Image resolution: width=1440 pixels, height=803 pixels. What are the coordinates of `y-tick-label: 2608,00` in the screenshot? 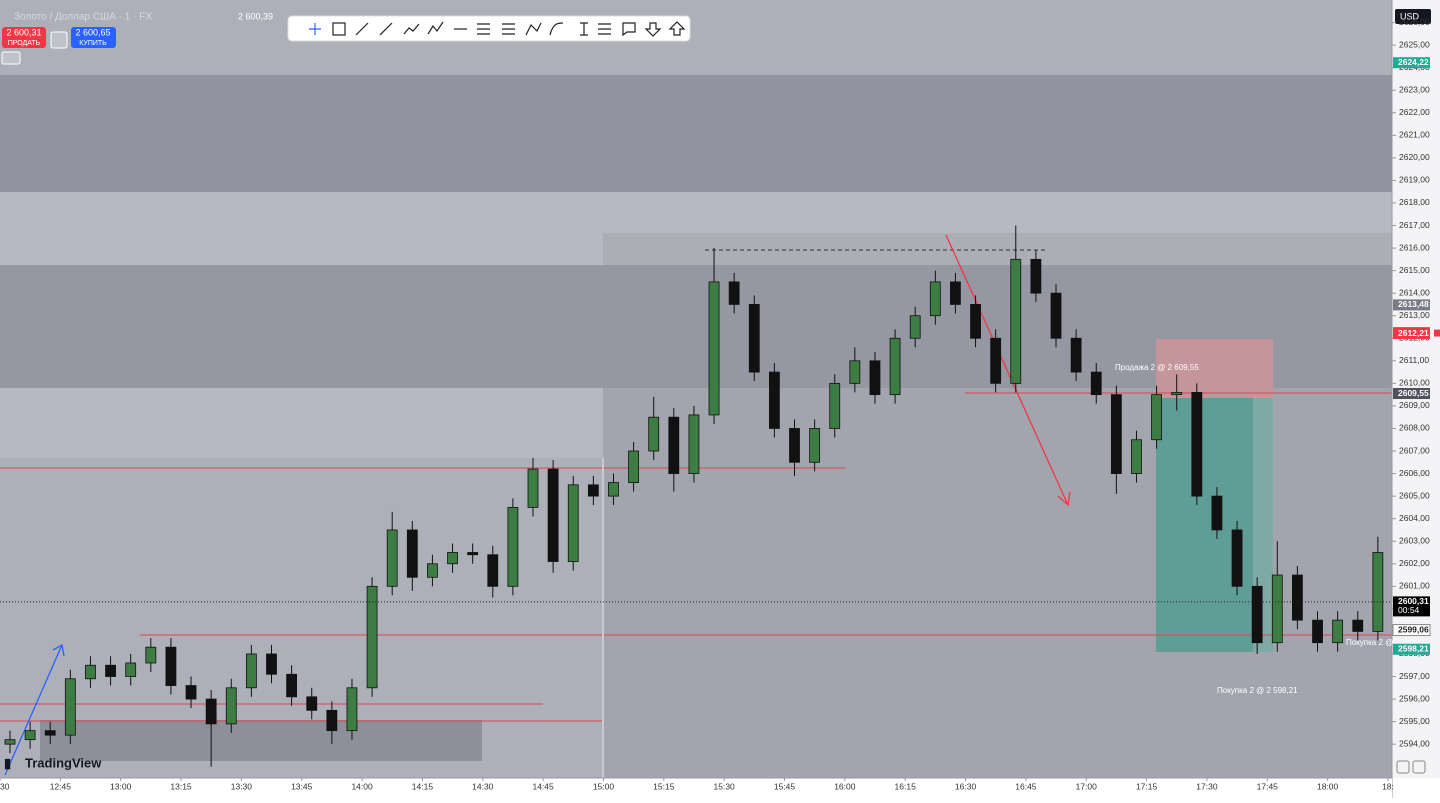 It's located at (1414, 428).